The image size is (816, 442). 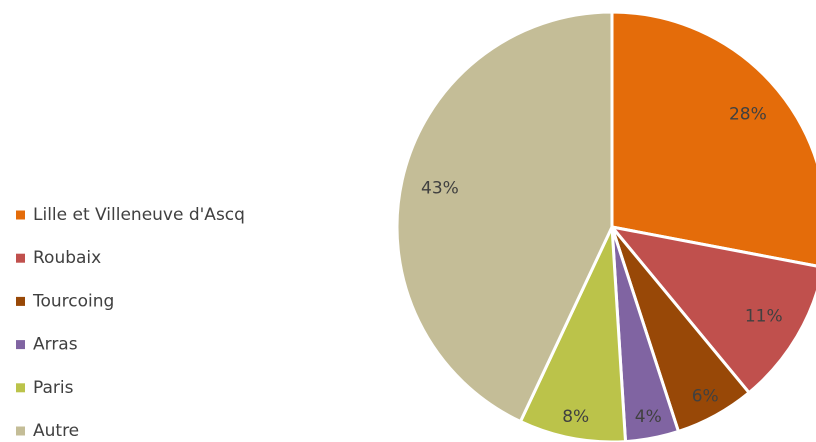 What do you see at coordinates (73, 301) in the screenshot?
I see `legend-label: Tourcoing` at bounding box center [73, 301].